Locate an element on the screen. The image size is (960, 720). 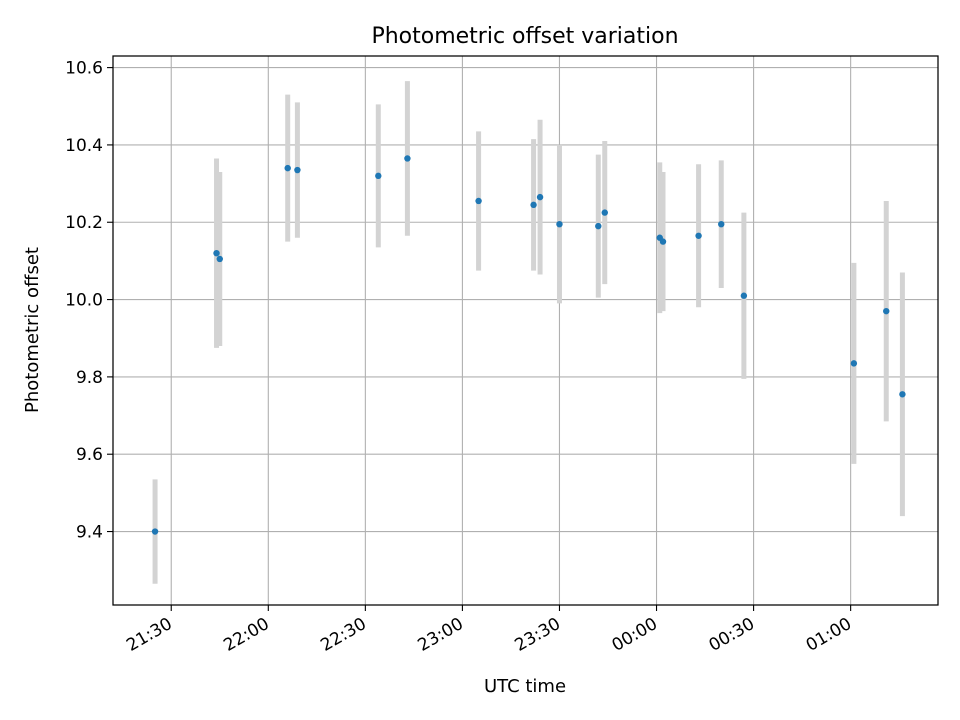
x-axis-label: UTC time is located at coordinates (525, 686).